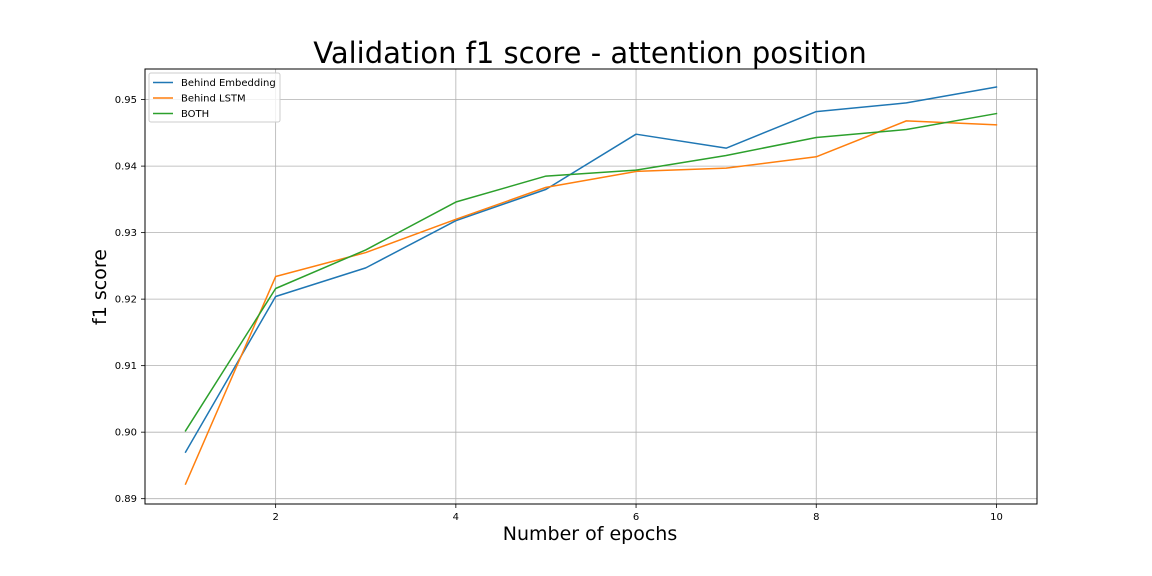  What do you see at coordinates (275, 517) in the screenshot?
I see `x-tick-label: 2` at bounding box center [275, 517].